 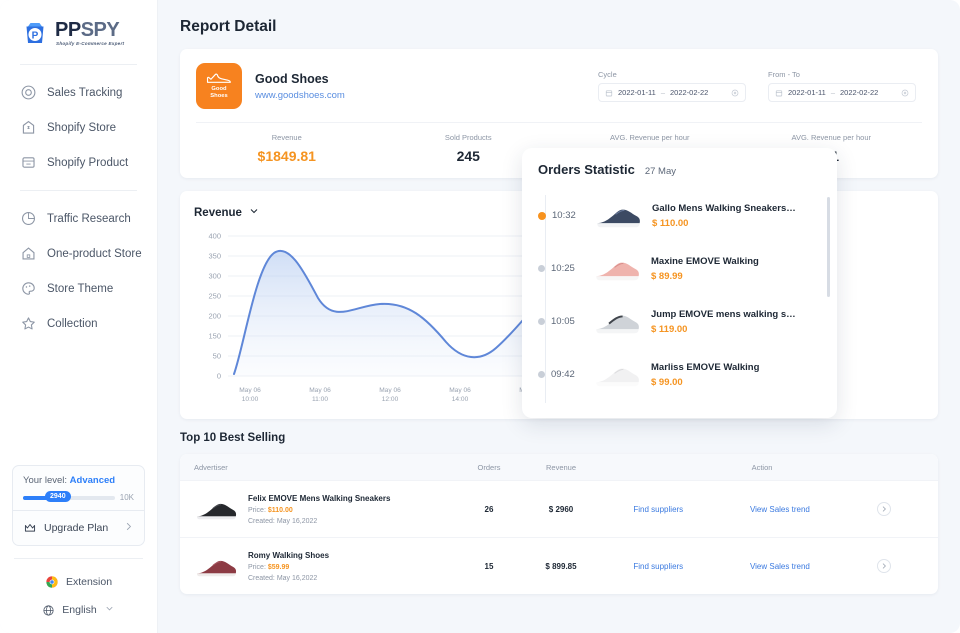 I want to click on extension-link: Extension, so click(x=78, y=582).